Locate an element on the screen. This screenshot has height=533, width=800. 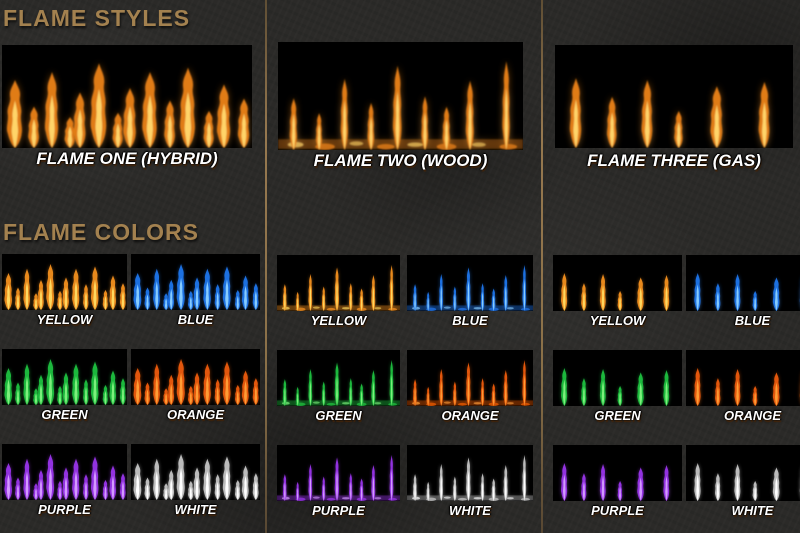
flame-style-caption: FLAME TWO (WOOD) is located at coordinates (400, 160).